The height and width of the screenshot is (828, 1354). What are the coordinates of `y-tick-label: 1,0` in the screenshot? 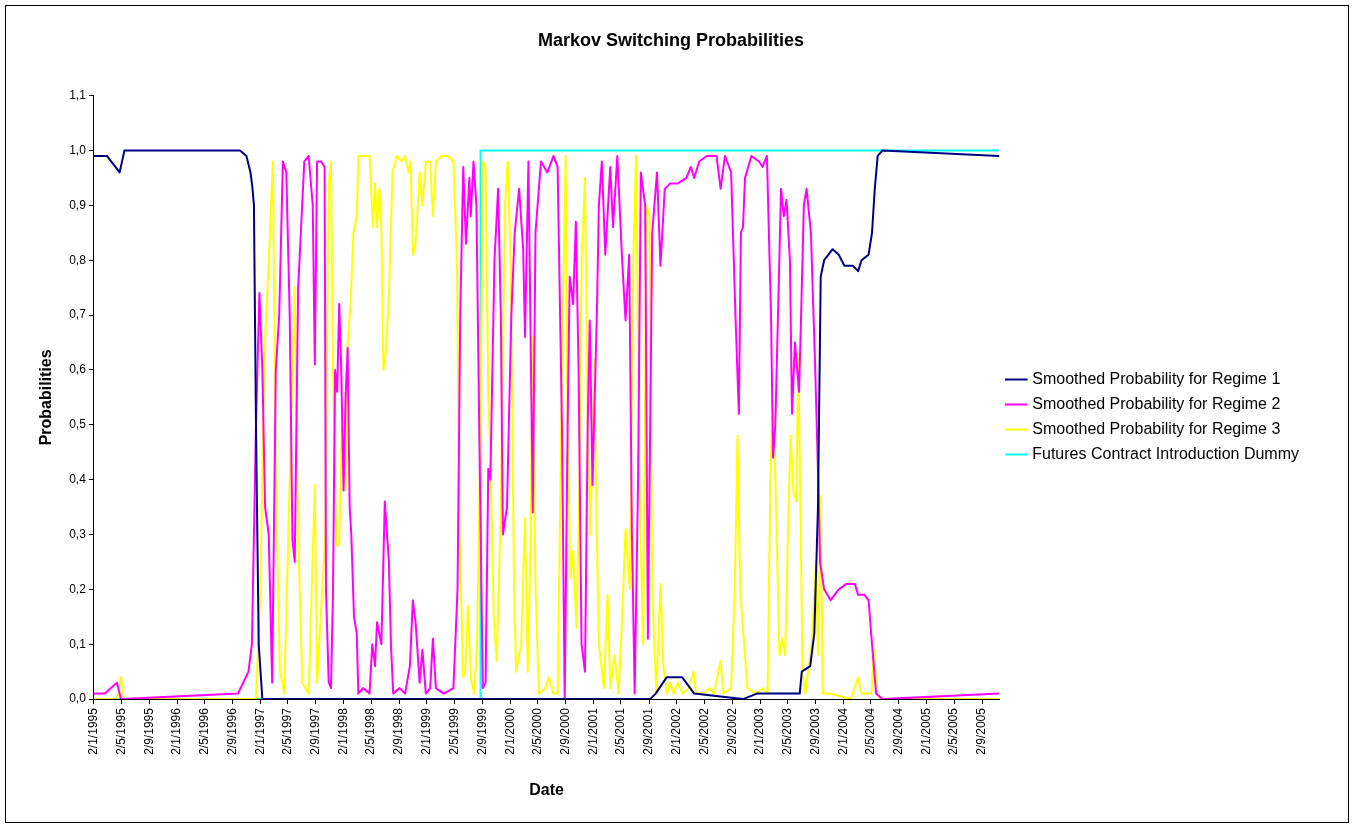 It's located at (78, 149).